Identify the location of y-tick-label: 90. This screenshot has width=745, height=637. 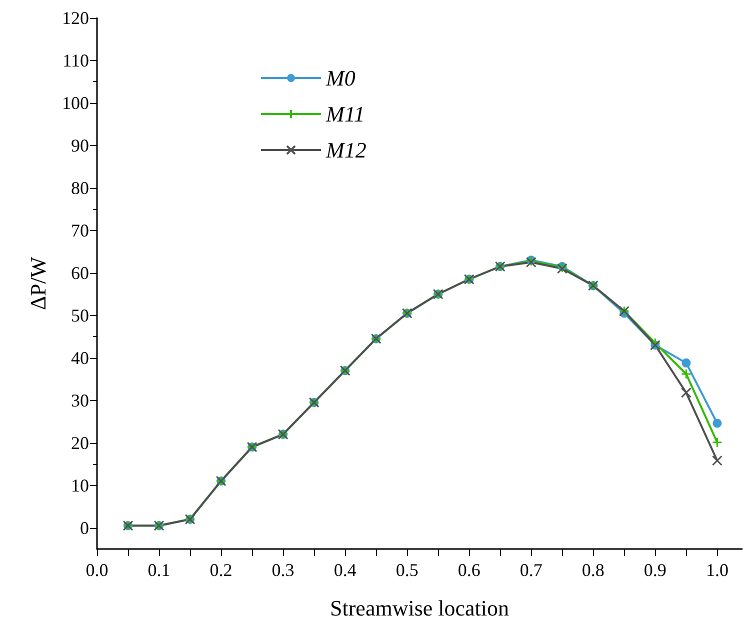
(80, 145).